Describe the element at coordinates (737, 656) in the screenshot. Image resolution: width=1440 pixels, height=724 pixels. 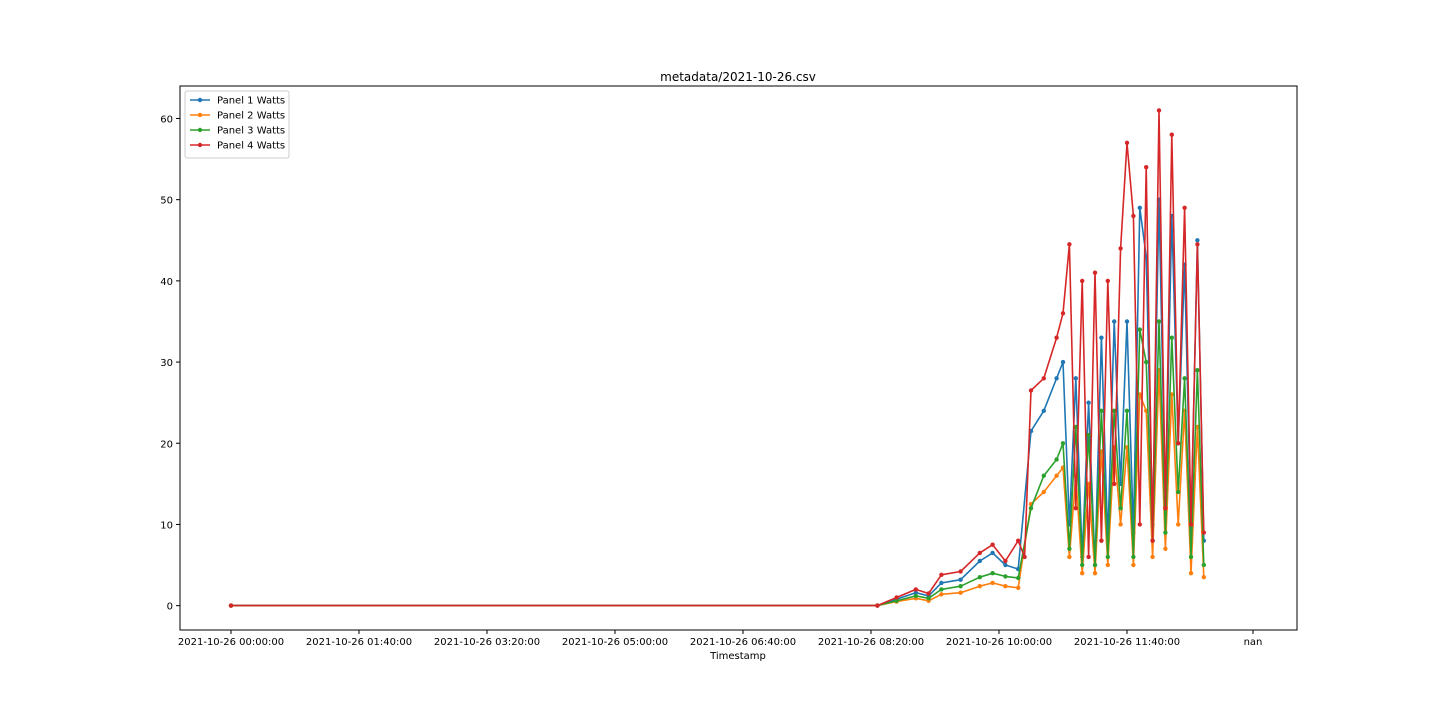
I see `x-axis-label: Timestamp` at that location.